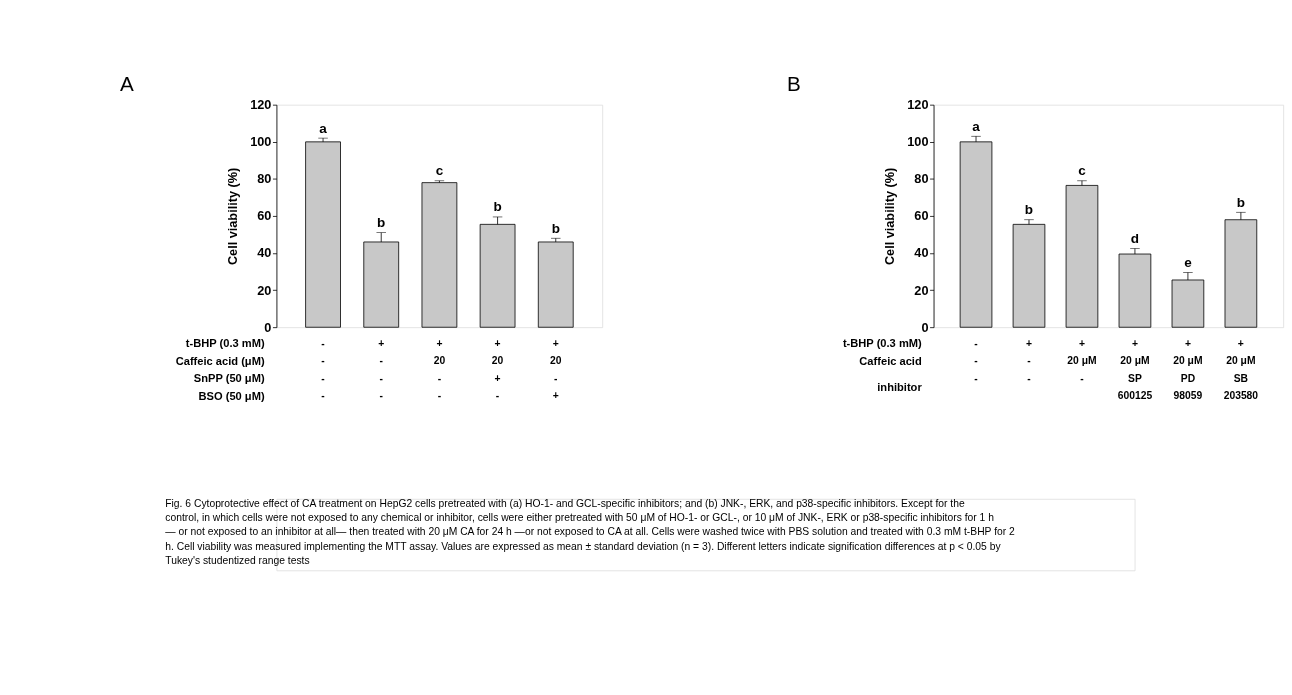 This screenshot has width=1292, height=695. Describe the element at coordinates (900, 386) in the screenshot. I see `text: inhibitor` at that location.